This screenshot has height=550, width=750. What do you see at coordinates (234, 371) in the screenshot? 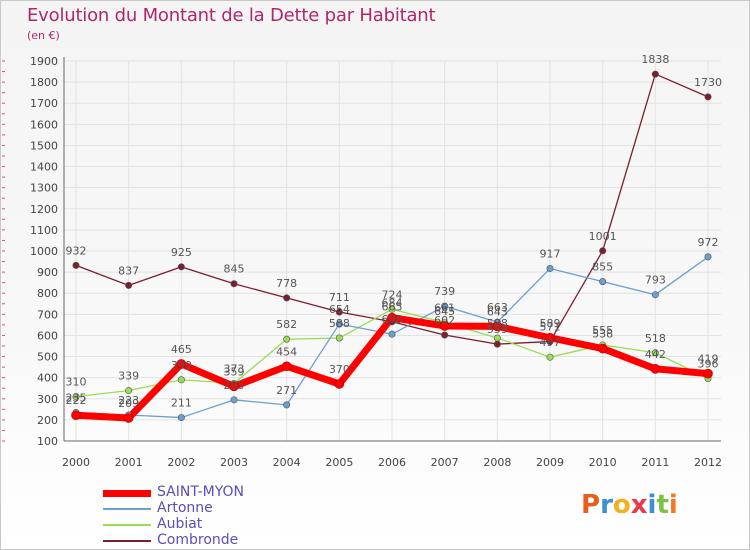
I see `data-label-saint-myon: 359` at bounding box center [234, 371].